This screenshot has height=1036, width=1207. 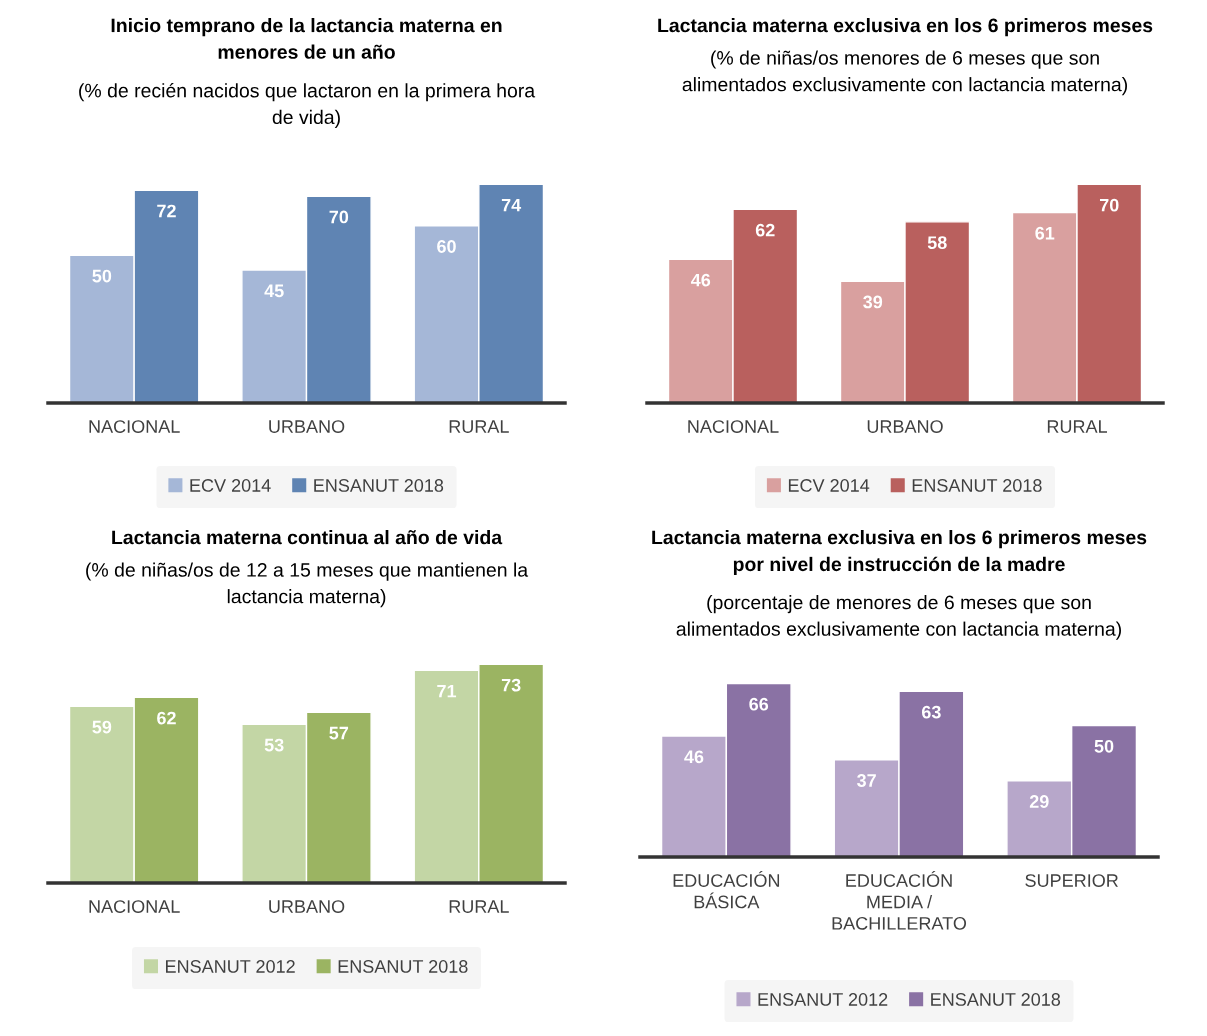 What do you see at coordinates (905, 27) in the screenshot?
I see `chart-title: Lactancia materna exclusiva en los 6 primeros meses` at bounding box center [905, 27].